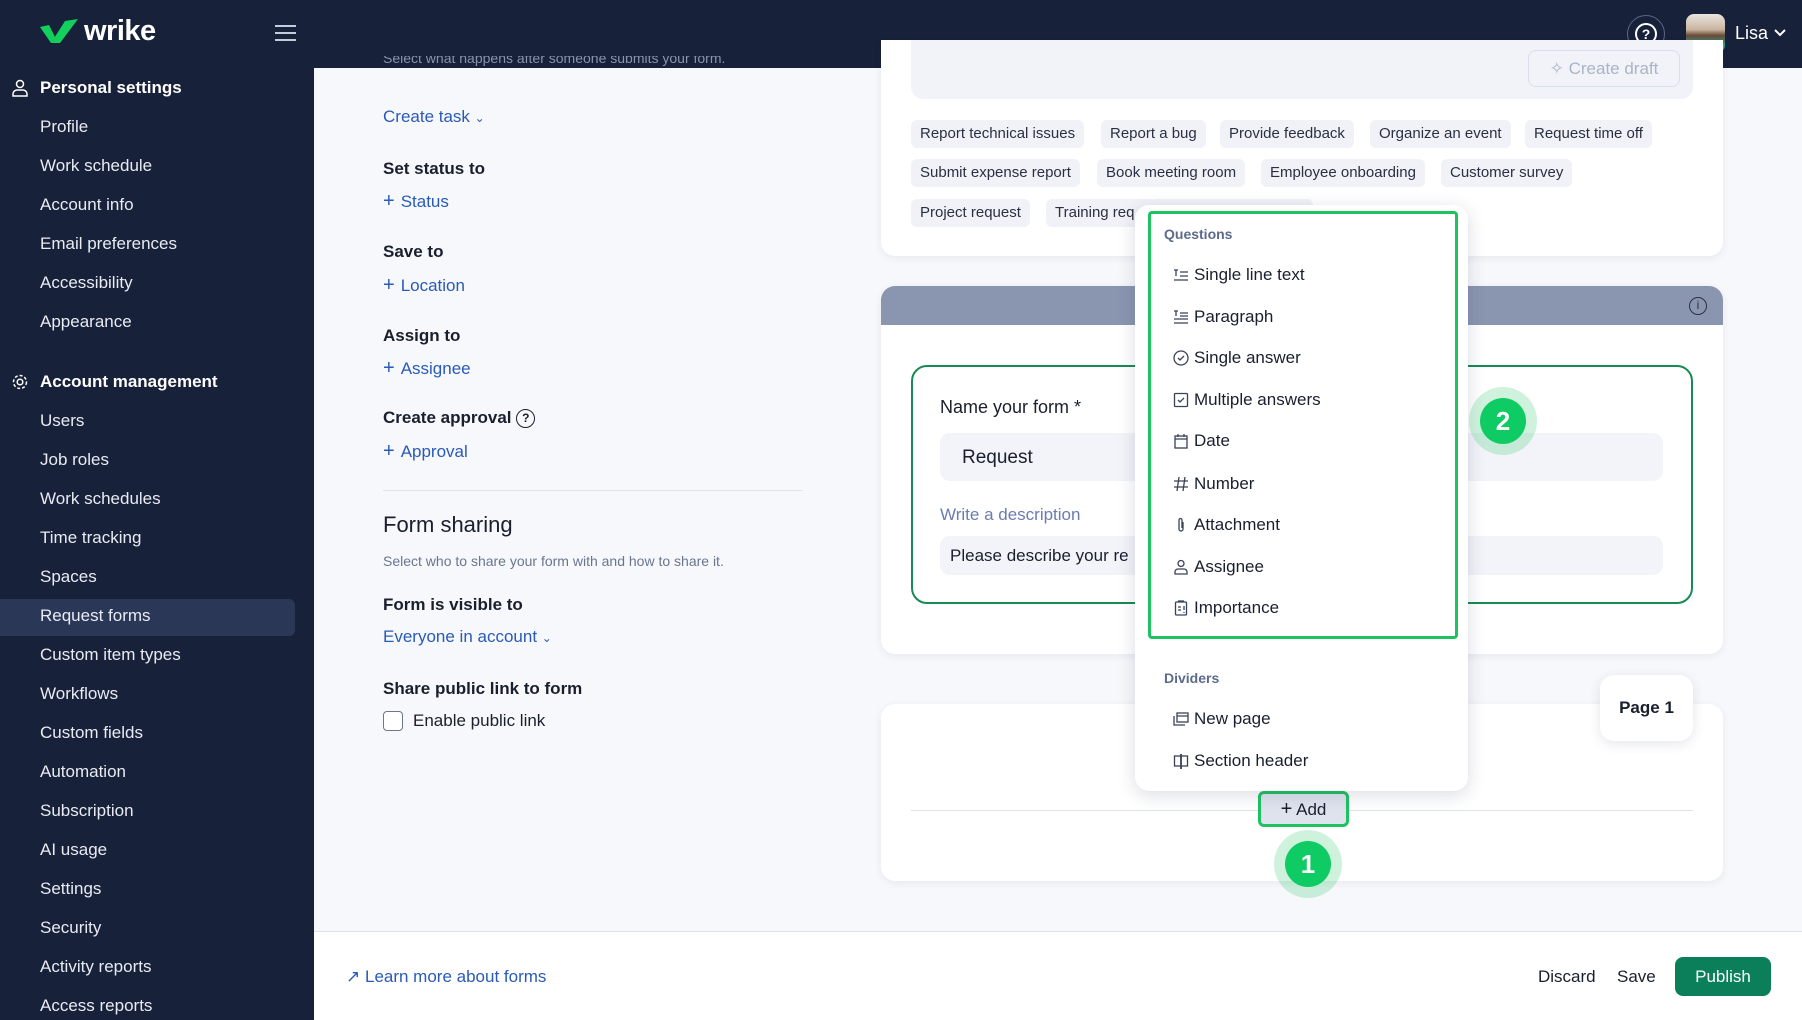 The width and height of the screenshot is (1802, 1020). Describe the element at coordinates (87, 204) in the screenshot. I see `sidebar-item-account-info: Account info` at that location.